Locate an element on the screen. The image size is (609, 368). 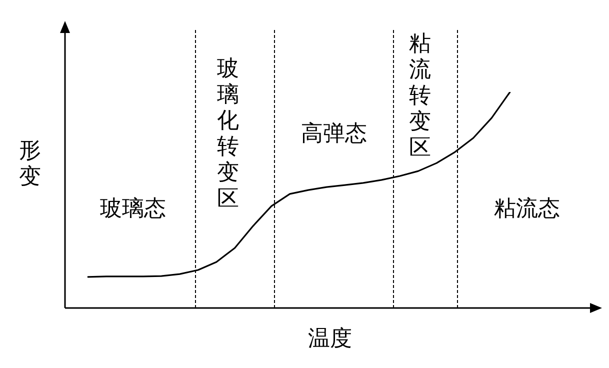
annotation: 粘流转变区 is located at coordinates (420, 96).